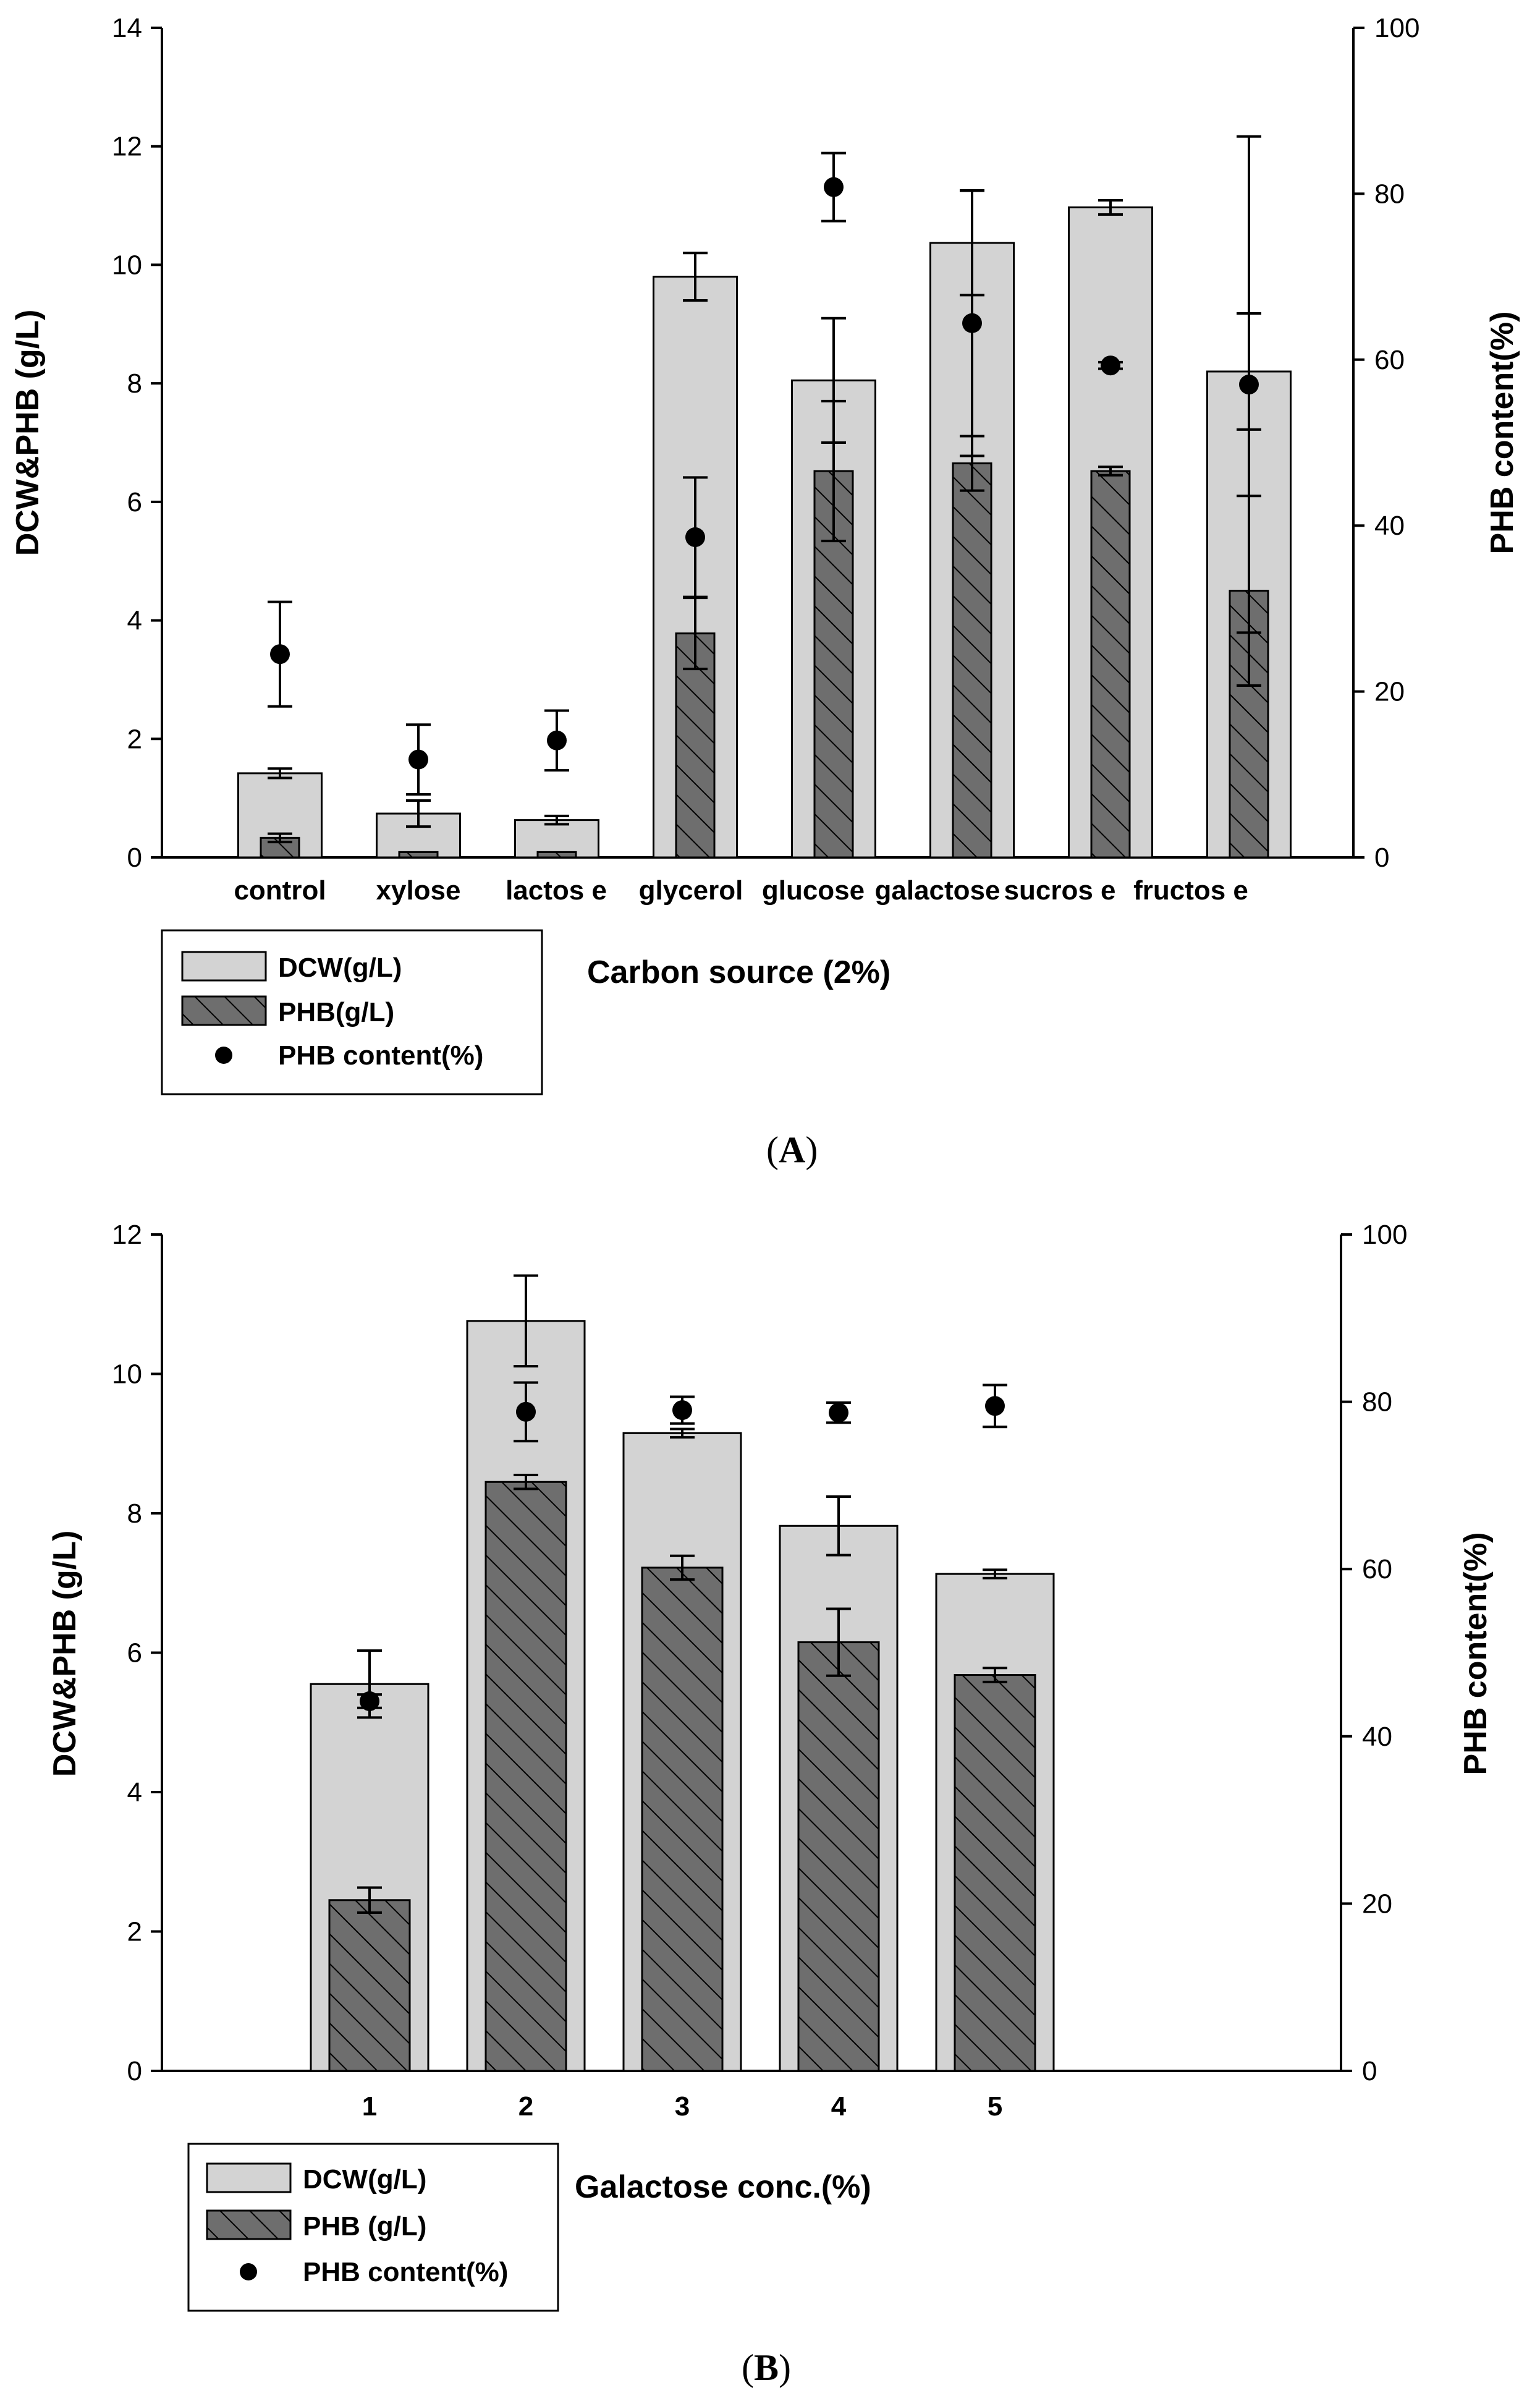 This screenshot has width=1540, height=2401. I want to click on panel-b-category-label: 3, so click(682, 2106).